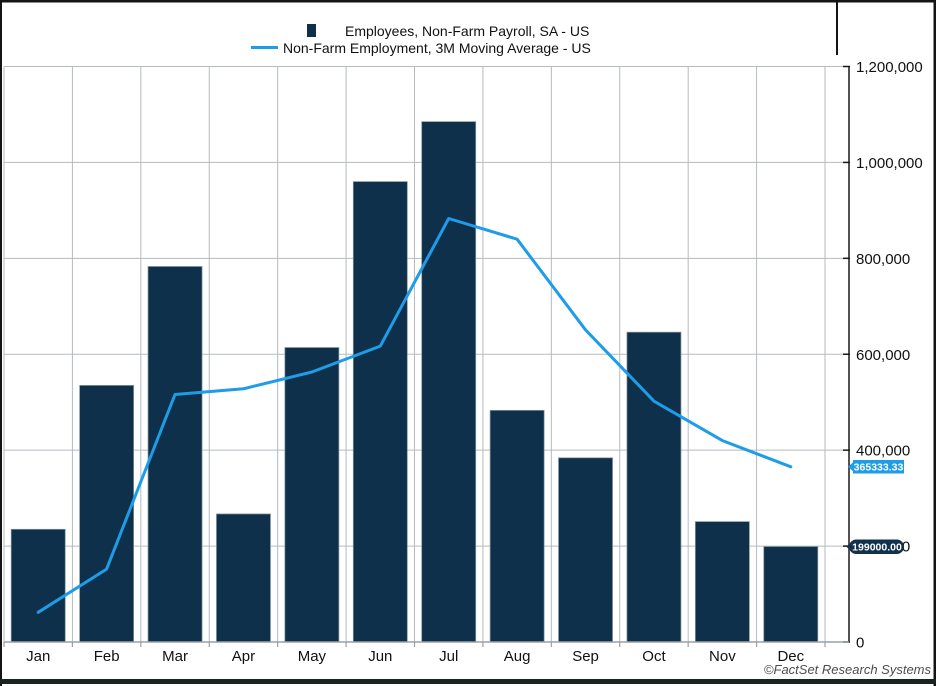 The width and height of the screenshot is (936, 686). What do you see at coordinates (449, 382) in the screenshot?
I see `bar-jul` at bounding box center [449, 382].